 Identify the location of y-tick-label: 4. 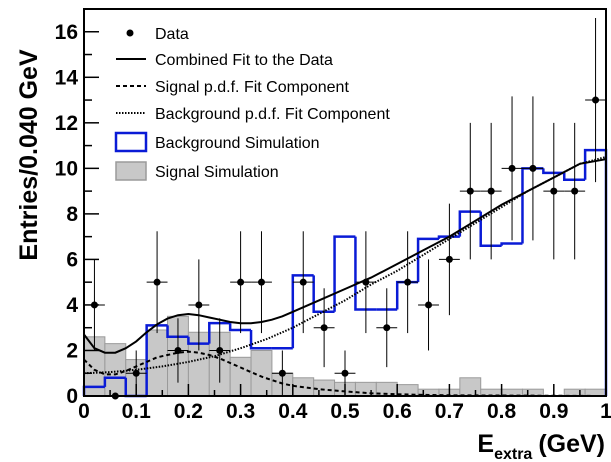
(72, 305).